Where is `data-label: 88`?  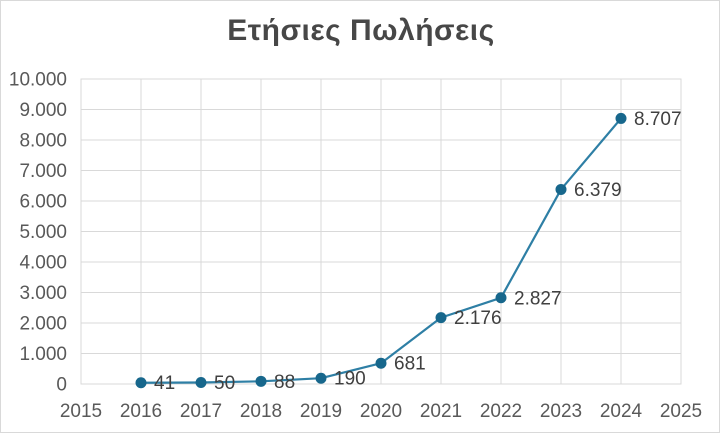
data-label: 88 is located at coordinates (284, 382).